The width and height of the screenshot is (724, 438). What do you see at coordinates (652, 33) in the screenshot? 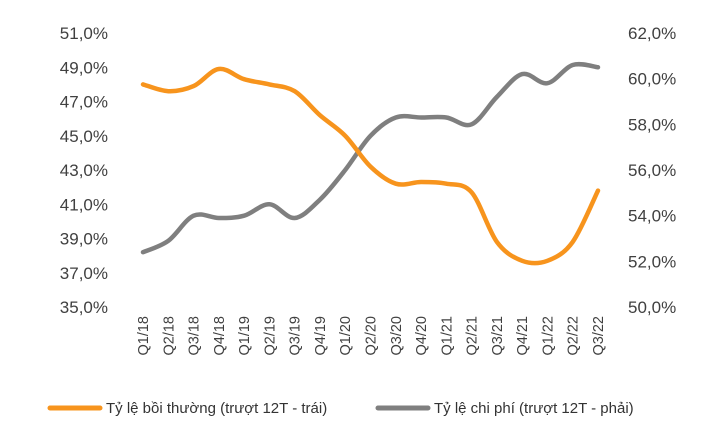
I see `right-axis-tick-label: 62,0%` at bounding box center [652, 33].